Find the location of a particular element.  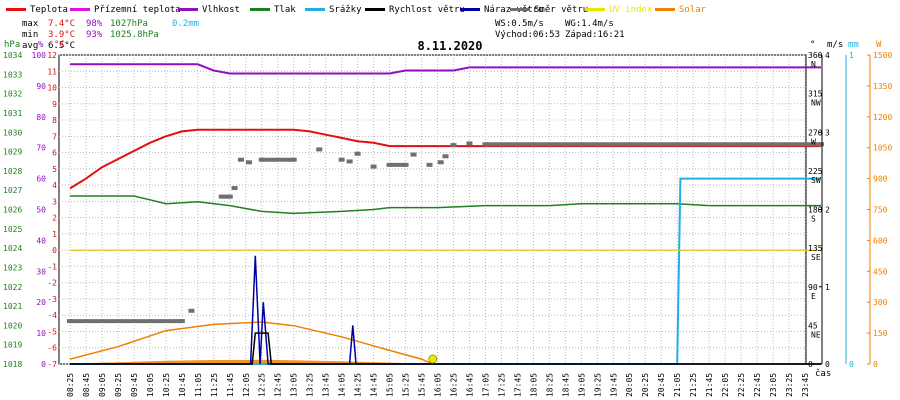

tick-x-2: 09:05 is located at coordinates (102, 385).